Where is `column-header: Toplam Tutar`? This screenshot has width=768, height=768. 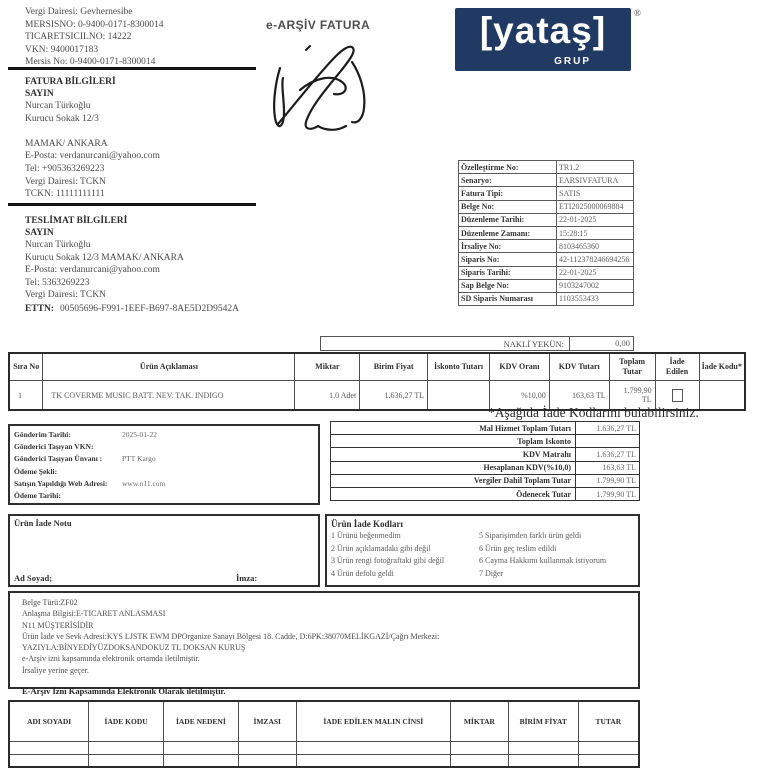 column-header: Toplam Tutar is located at coordinates (632, 366).